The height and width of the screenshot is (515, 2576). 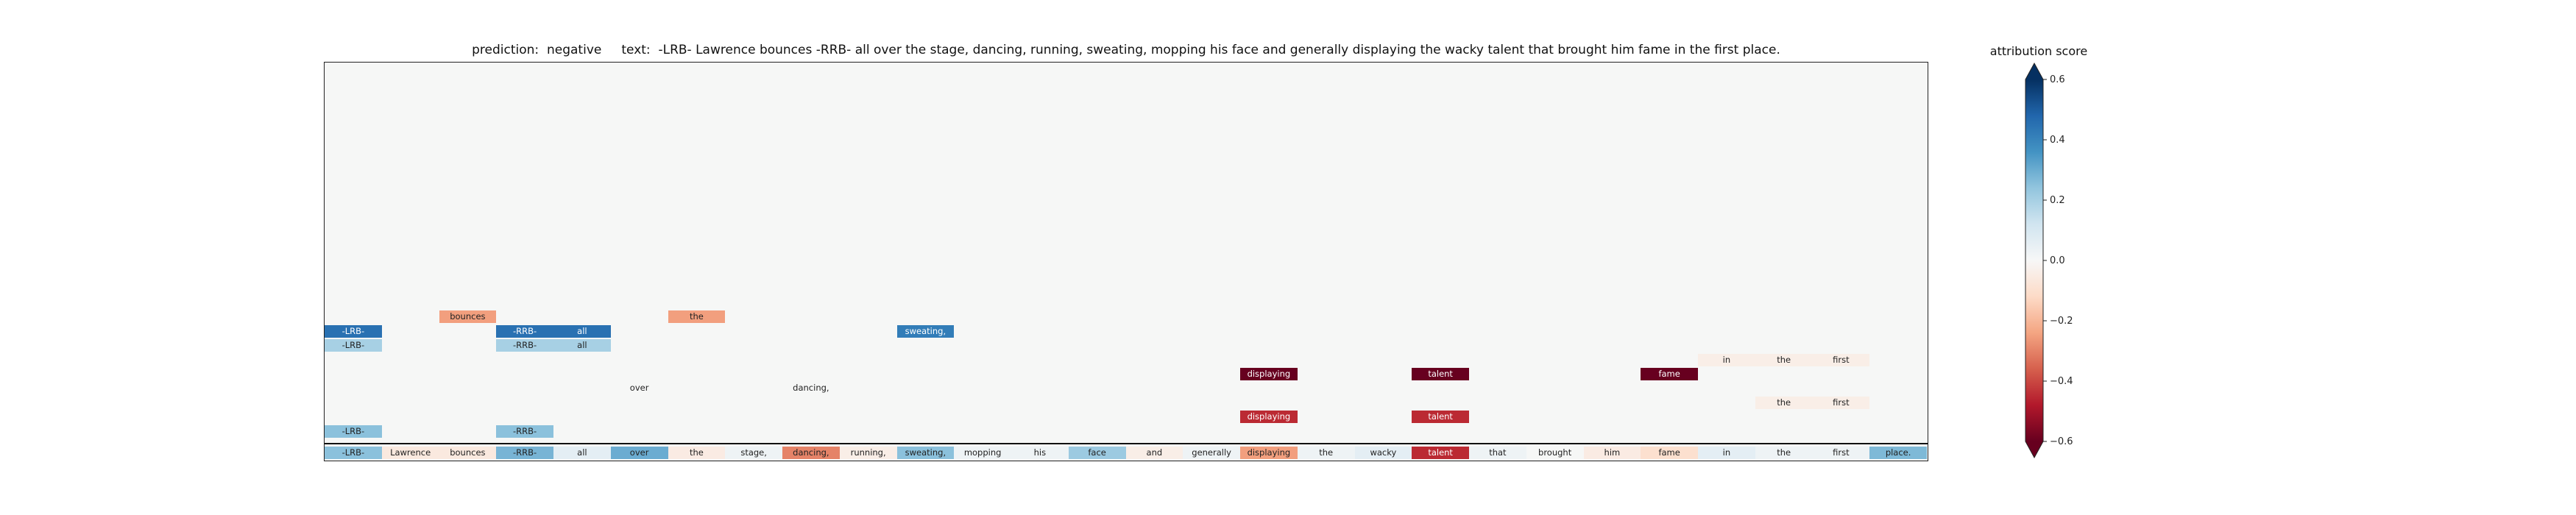 What do you see at coordinates (925, 453) in the screenshot?
I see `base-token-cell: sweating,` at bounding box center [925, 453].